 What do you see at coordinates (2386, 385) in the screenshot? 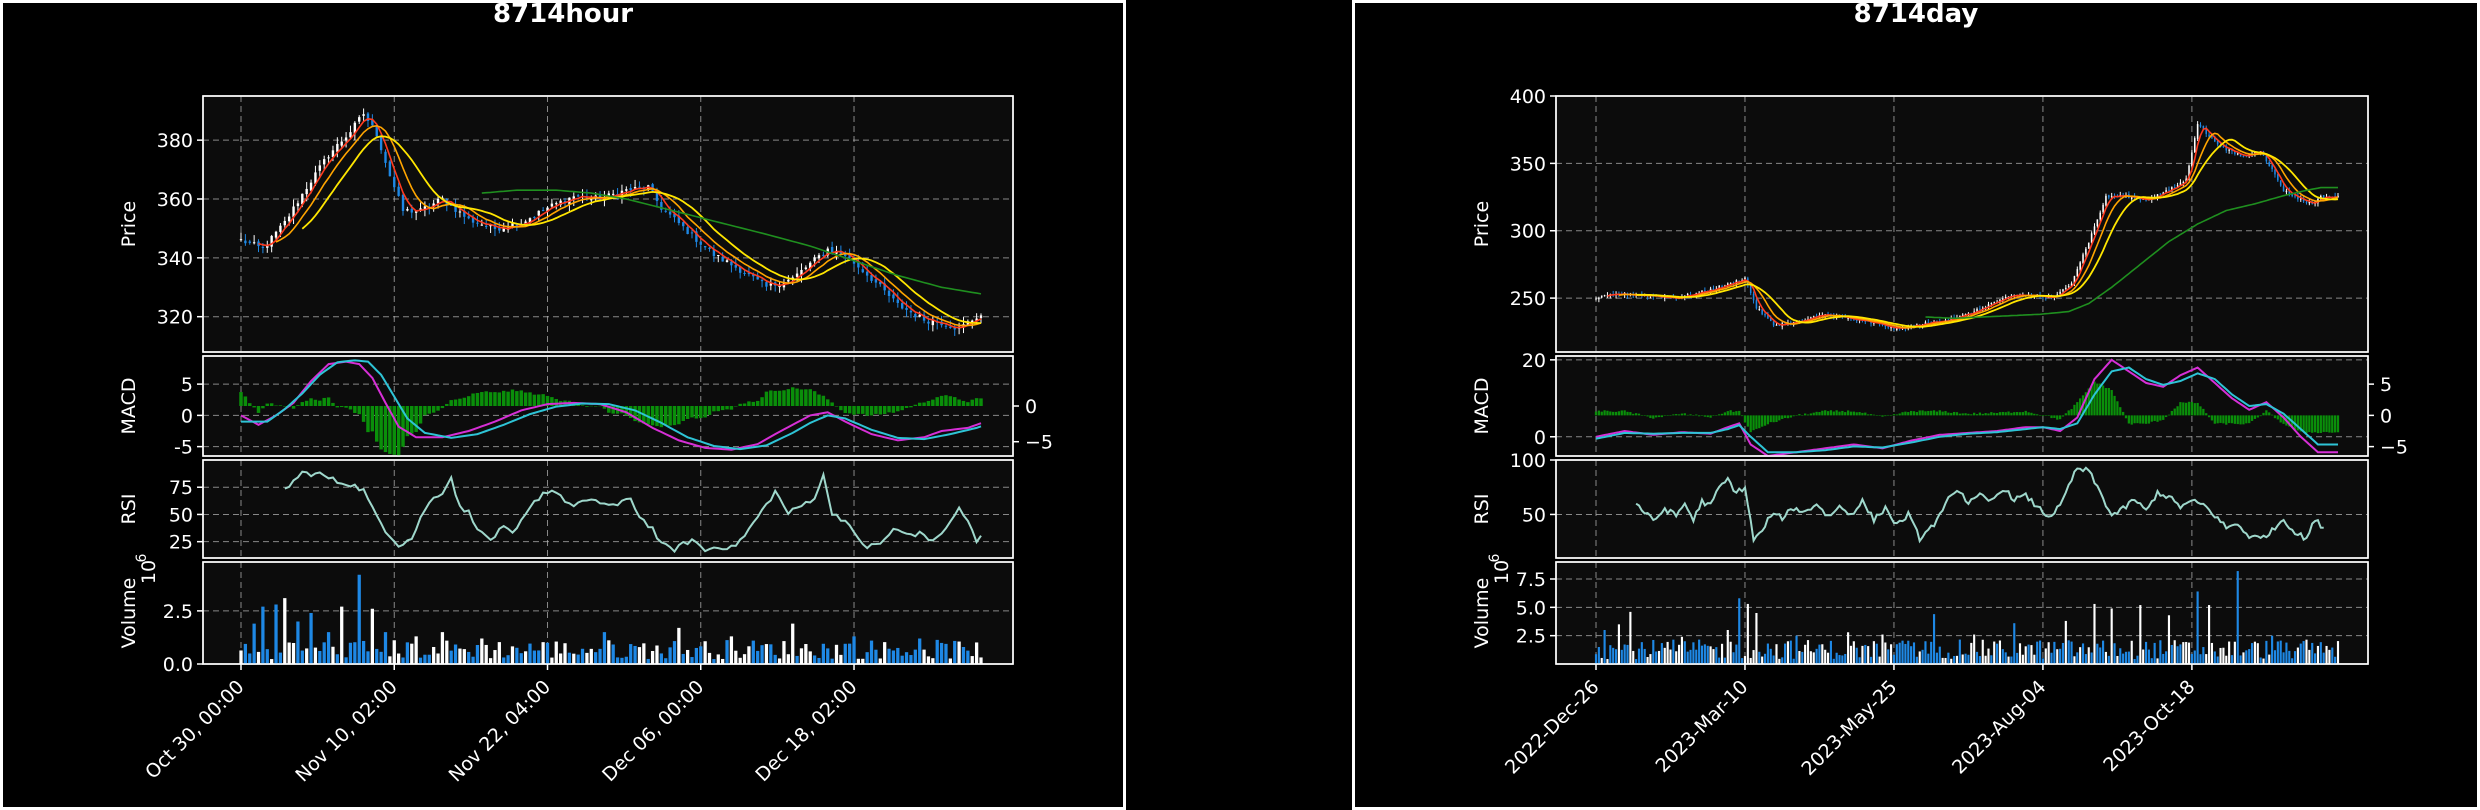
I see `day-macd-rtick-label-2: 5` at bounding box center [2386, 385].